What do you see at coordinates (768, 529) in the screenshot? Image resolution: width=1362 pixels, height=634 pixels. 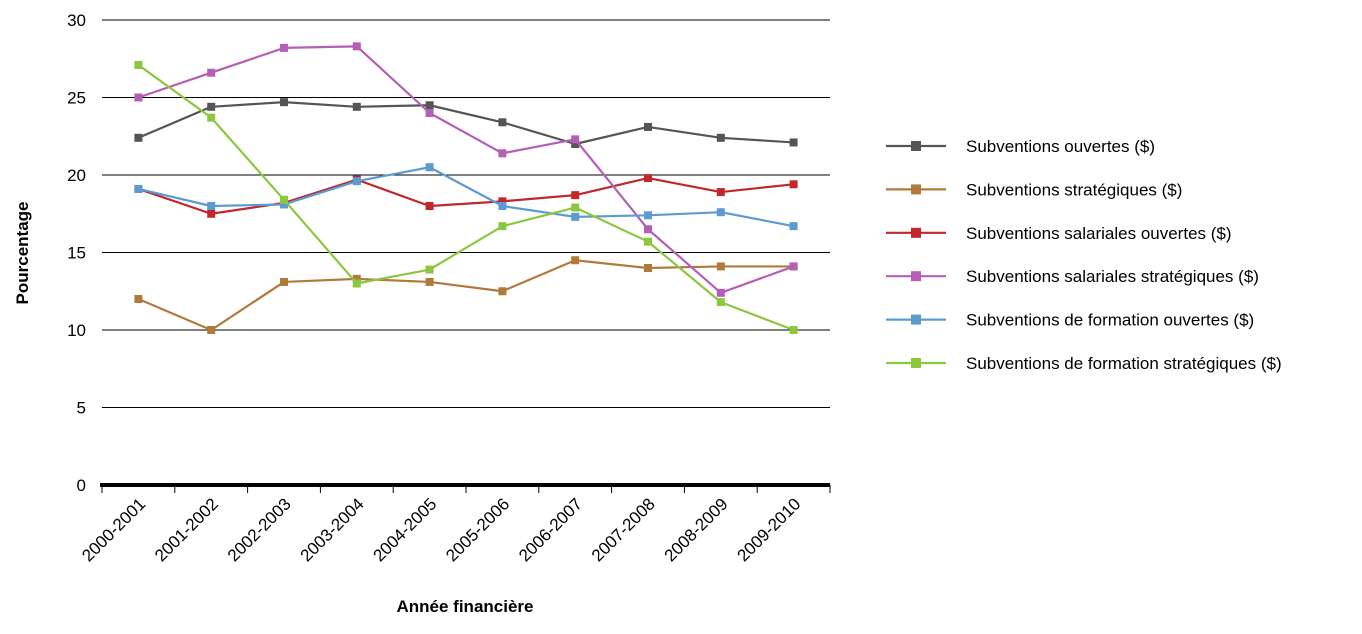 I see `x-tick-label: 2009-2010` at bounding box center [768, 529].